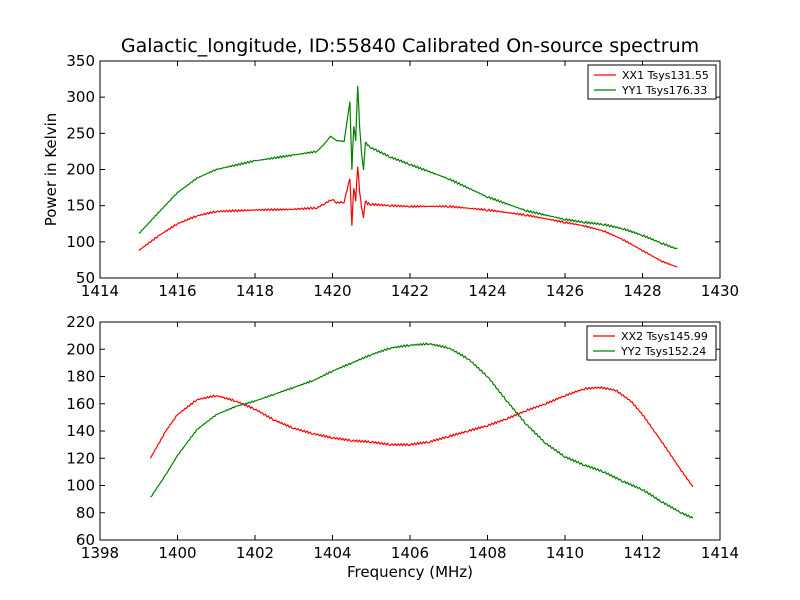  Describe the element at coordinates (410, 553) in the screenshot. I see `x-tick-label: 1406` at that location.